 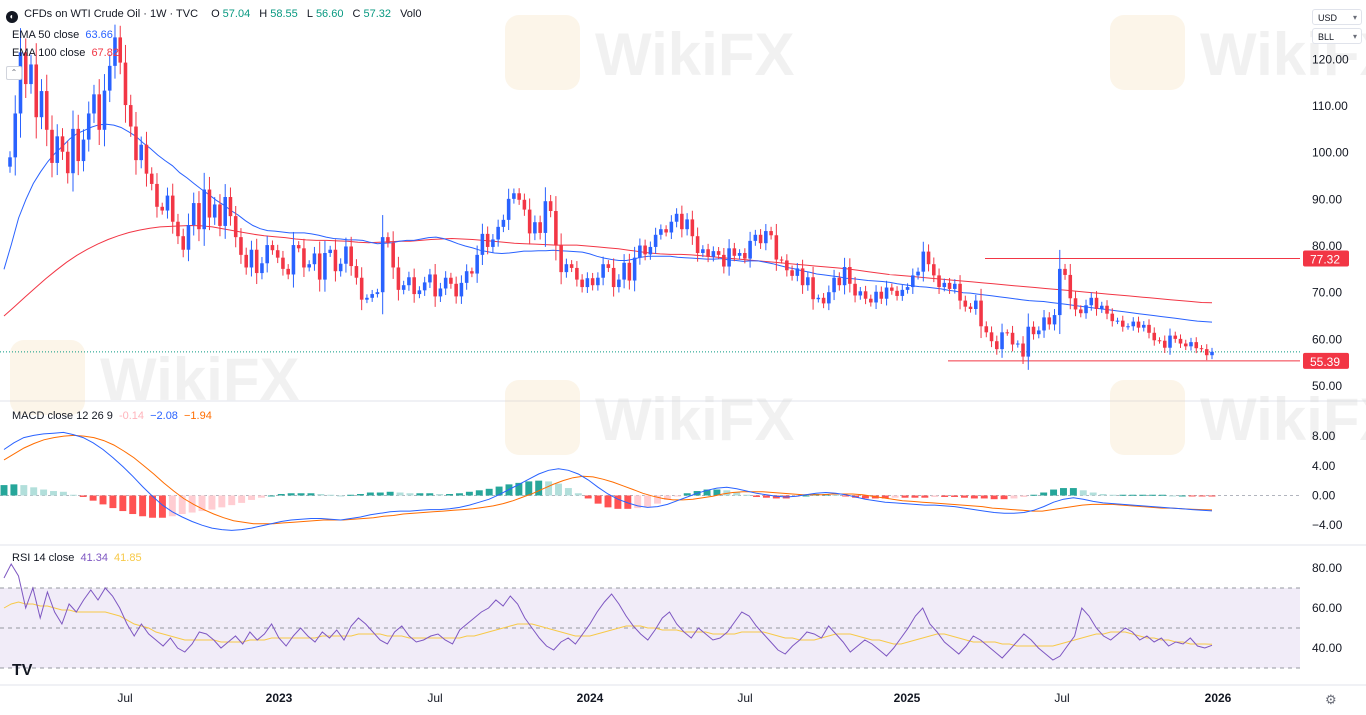 What do you see at coordinates (113, 416) in the screenshot?
I see `macd-legend: MACD close 12 26 9 -0.14 −2.08 −1.94` at bounding box center [113, 416].